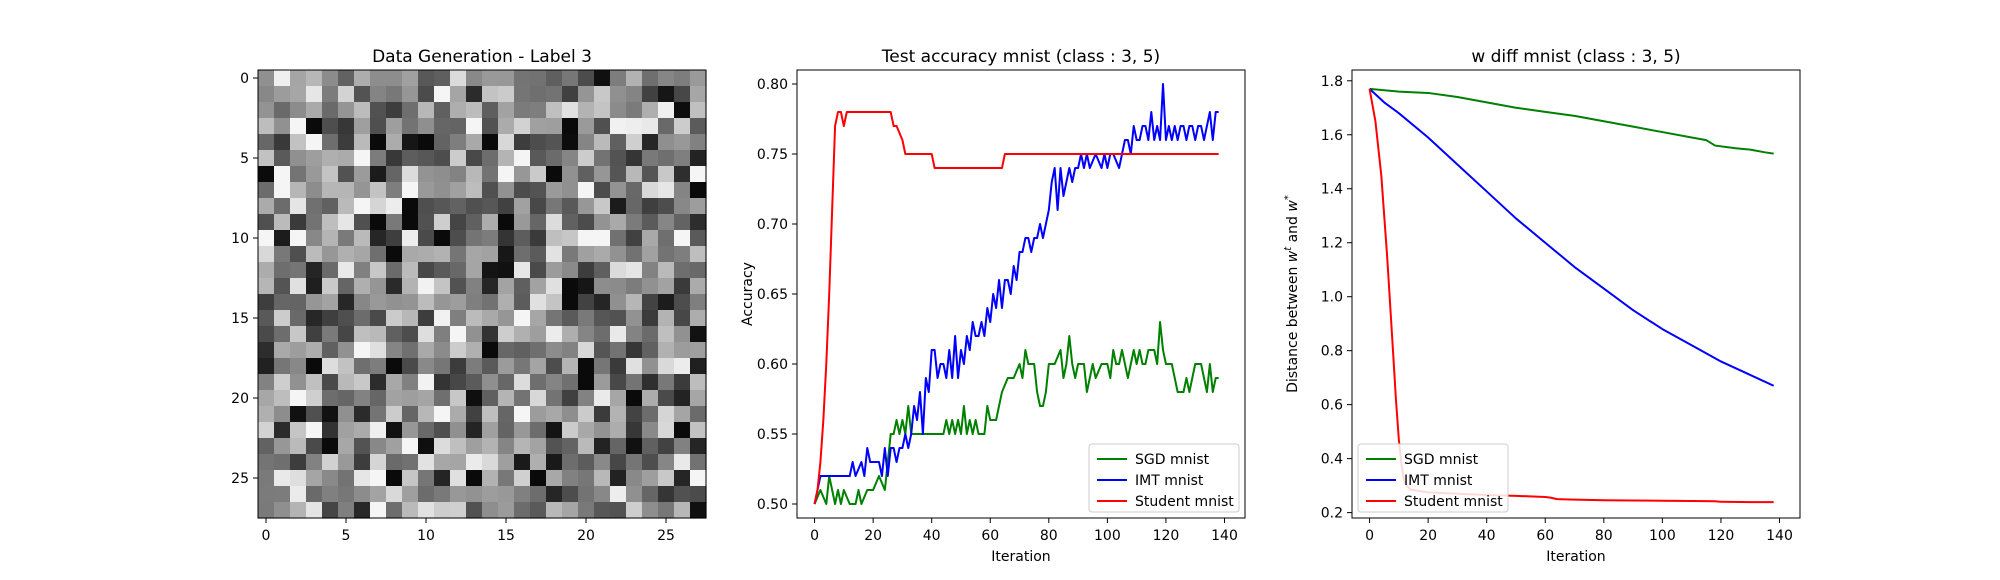 This screenshot has width=2000, height=580. I want to click on series-line-imt-mnist, so click(1016, 294).